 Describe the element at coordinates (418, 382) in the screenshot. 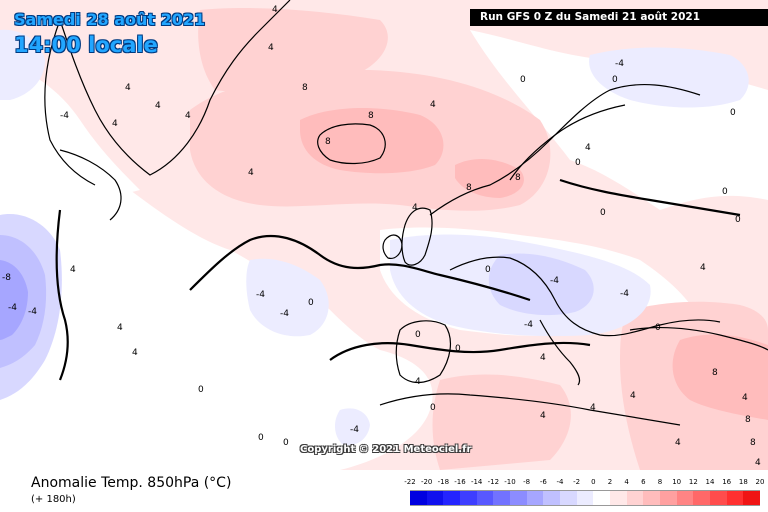

I see `label-l54: 4` at that location.